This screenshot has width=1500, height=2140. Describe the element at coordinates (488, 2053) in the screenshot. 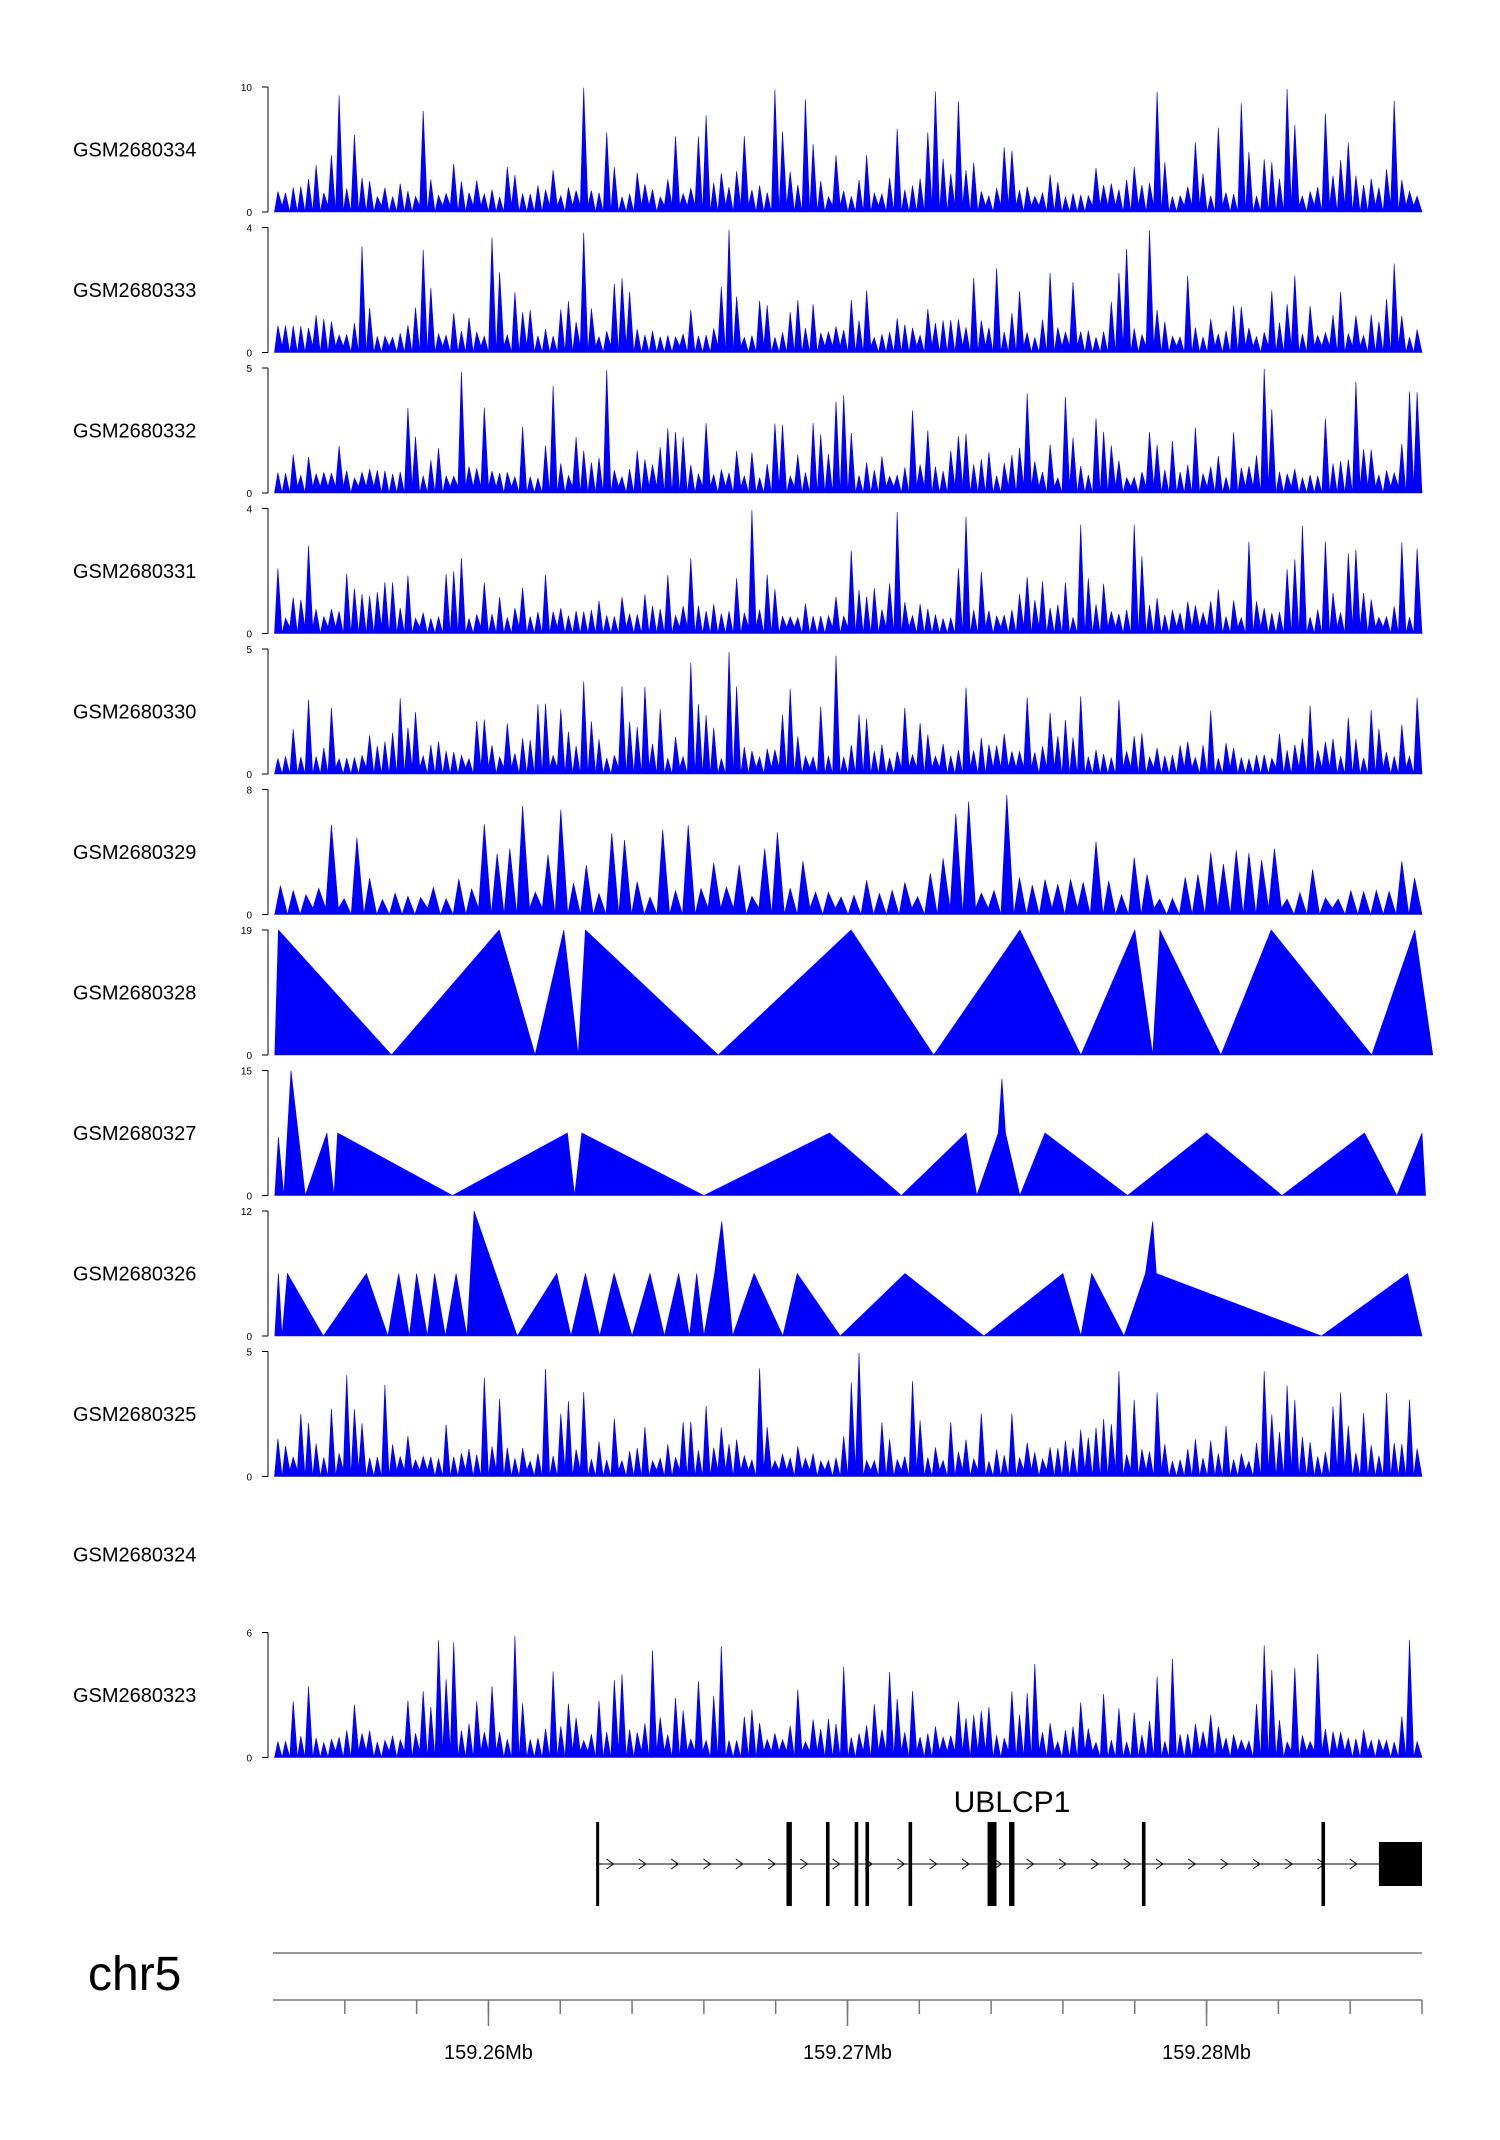

I see `x-tick-label: 159.26Mb` at that location.